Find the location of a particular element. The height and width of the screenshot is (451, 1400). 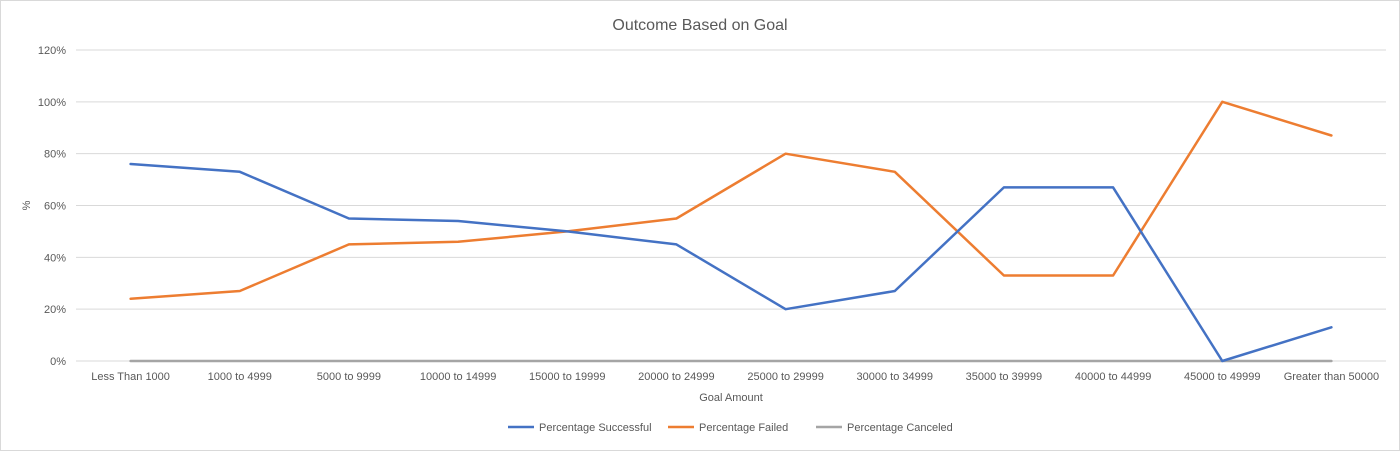

x-tick-label: Less Than 1000 is located at coordinates (130, 377).